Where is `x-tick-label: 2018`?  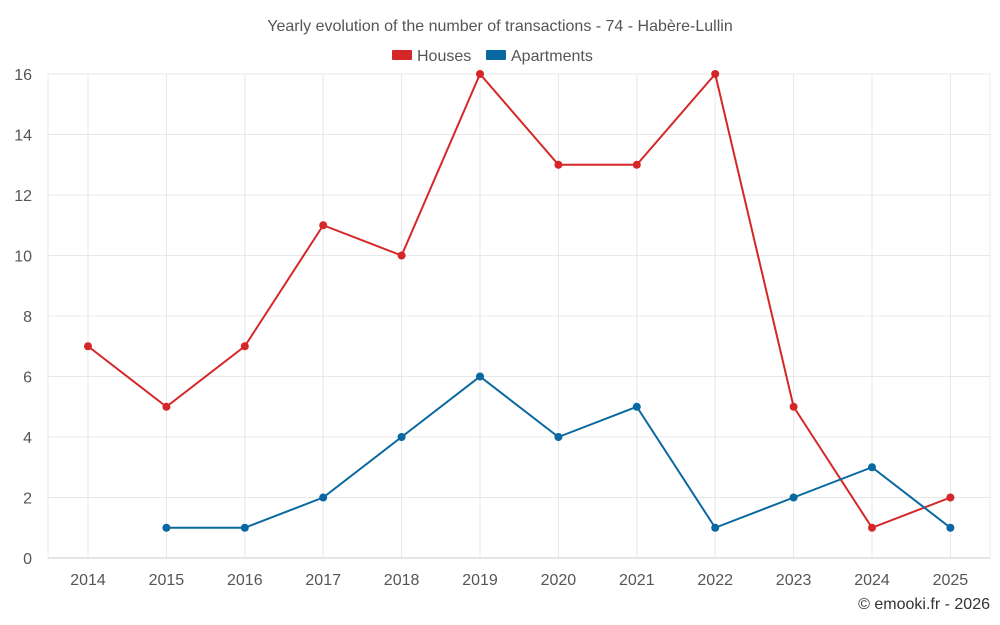 x-tick-label: 2018 is located at coordinates (402, 580).